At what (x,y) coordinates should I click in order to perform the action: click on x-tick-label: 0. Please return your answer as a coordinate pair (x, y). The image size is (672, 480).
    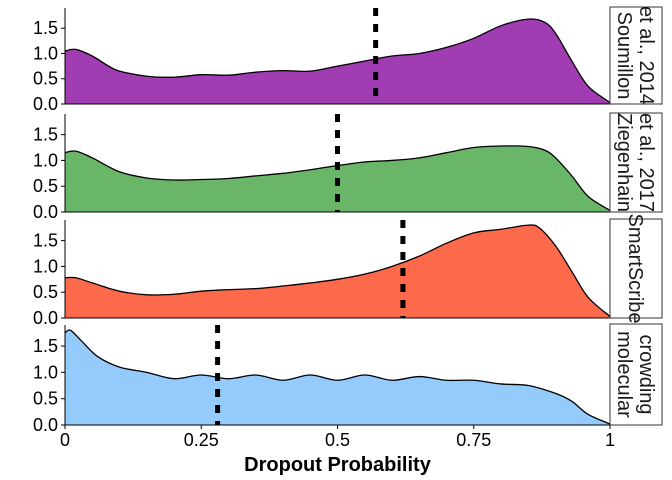
    Looking at the image, I should click on (65, 440).